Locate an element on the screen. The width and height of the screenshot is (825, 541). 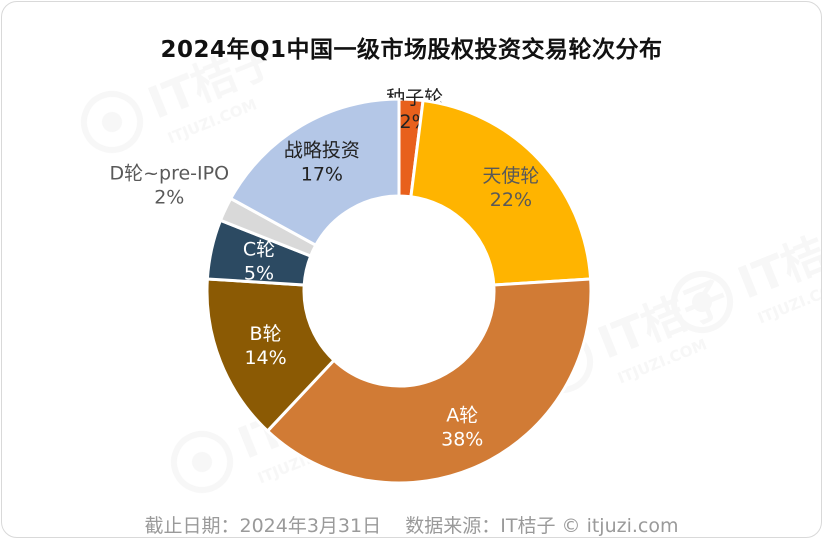
slice-value-label: 2% is located at coordinates (169, 197).